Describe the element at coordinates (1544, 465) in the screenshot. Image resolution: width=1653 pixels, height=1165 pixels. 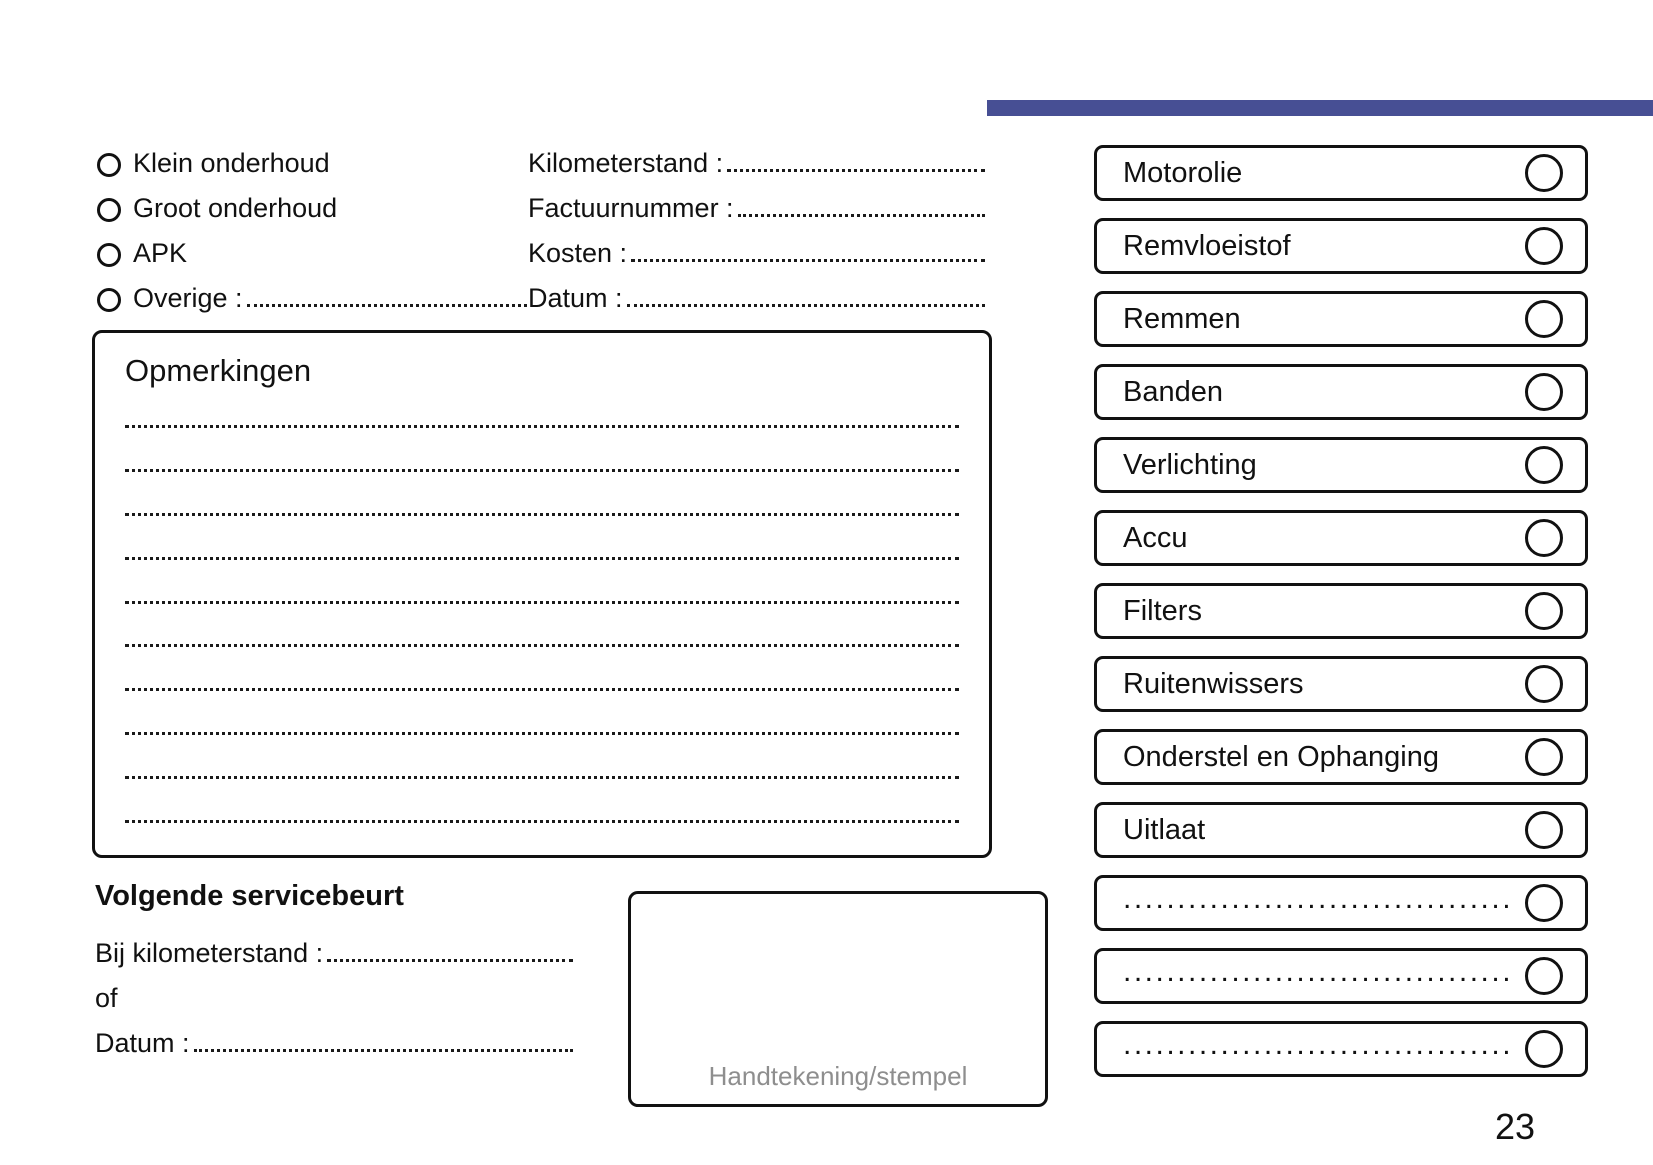
I see `checkbox-circle-verlichting` at that location.